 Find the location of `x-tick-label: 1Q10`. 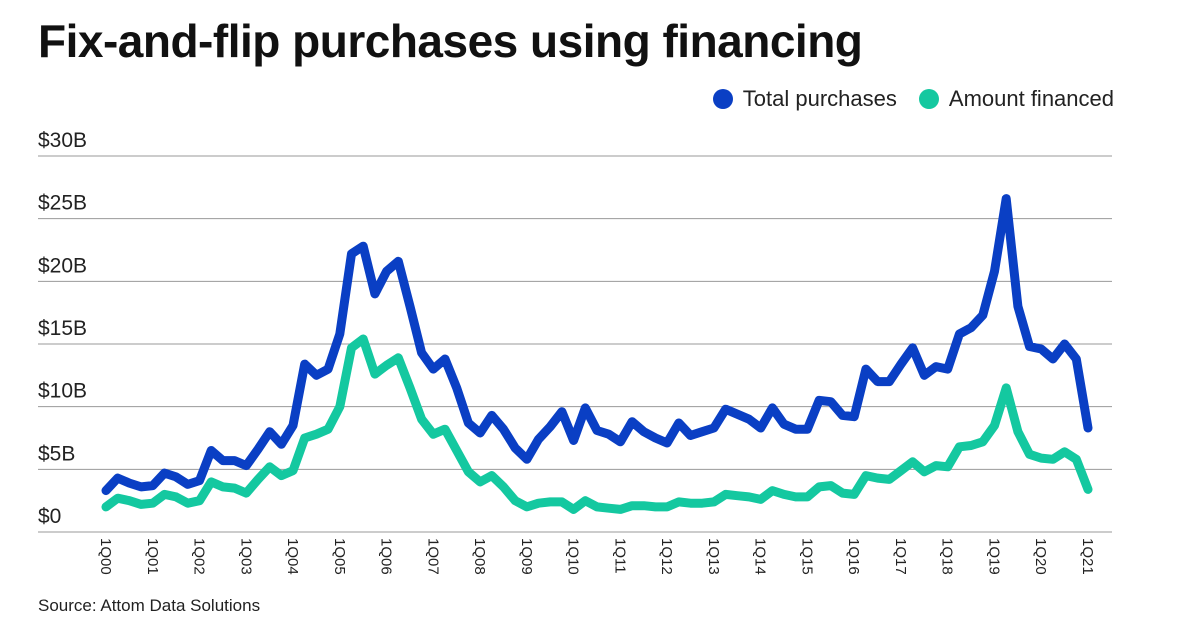

x-tick-label: 1Q10 is located at coordinates (573, 556).